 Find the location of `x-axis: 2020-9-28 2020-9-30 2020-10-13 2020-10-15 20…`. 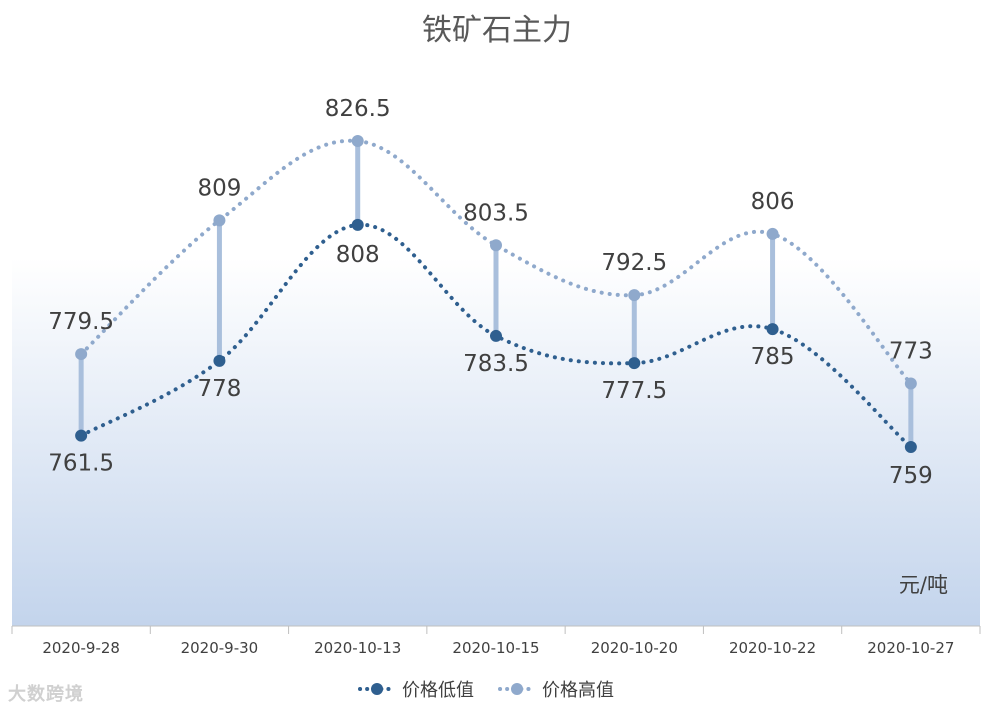

x-axis: 2020-9-28 2020-9-30 2020-10-13 2020-10-15 20… is located at coordinates (496, 641).